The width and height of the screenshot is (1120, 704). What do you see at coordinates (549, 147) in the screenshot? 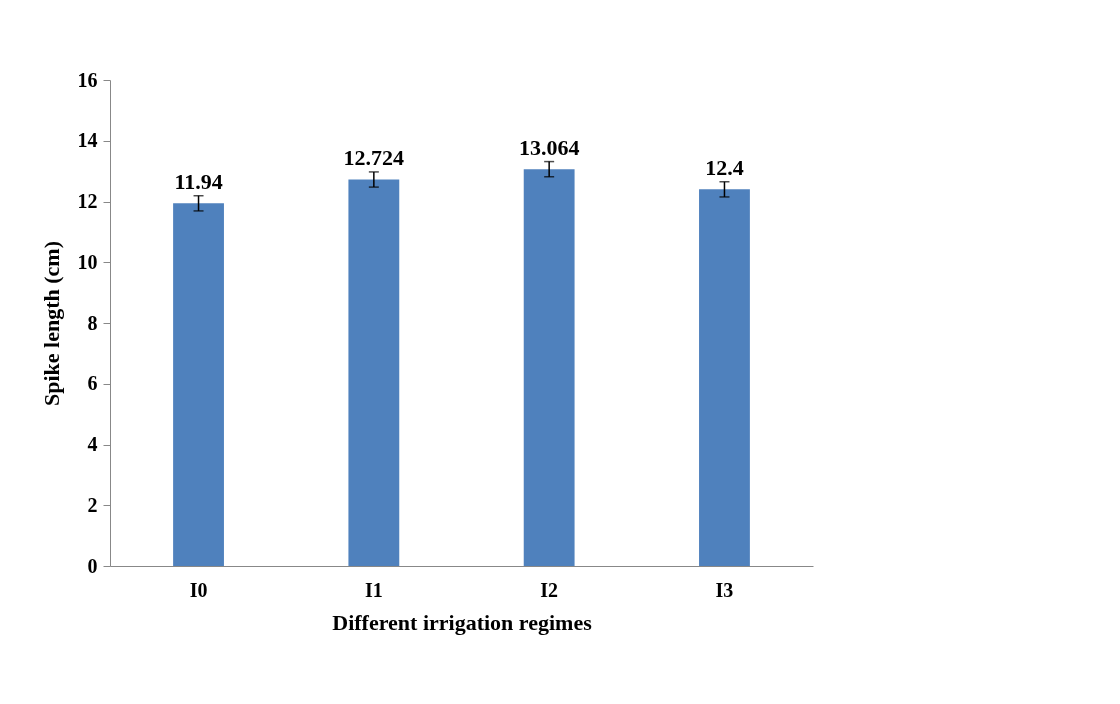
I see `data-label: 13.064` at bounding box center [549, 147].